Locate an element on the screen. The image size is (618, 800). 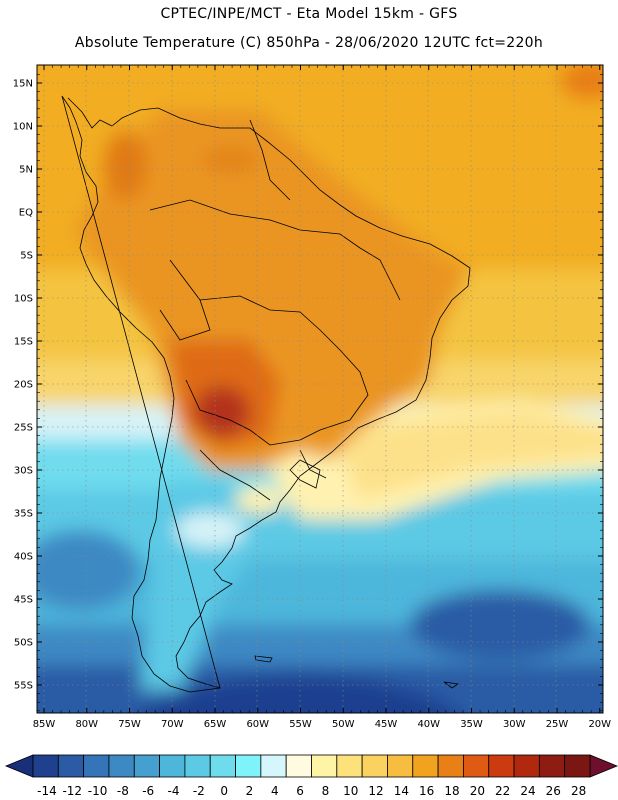
colorbar-label: 16 is located at coordinates (426, 791).